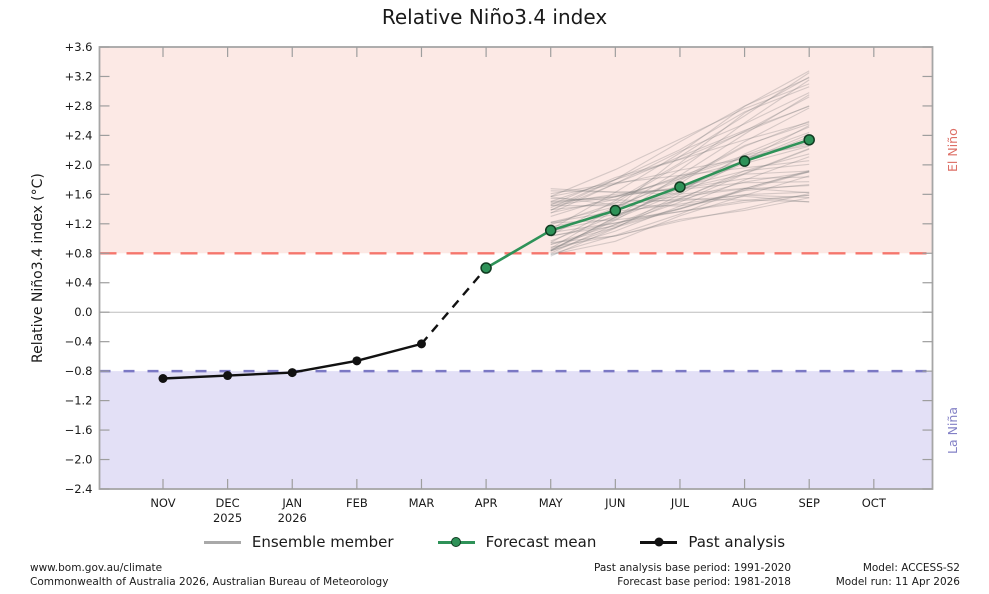 The image size is (989, 594). What do you see at coordinates (952, 430) in the screenshot?
I see `la-nina-label: La Niña` at bounding box center [952, 430].